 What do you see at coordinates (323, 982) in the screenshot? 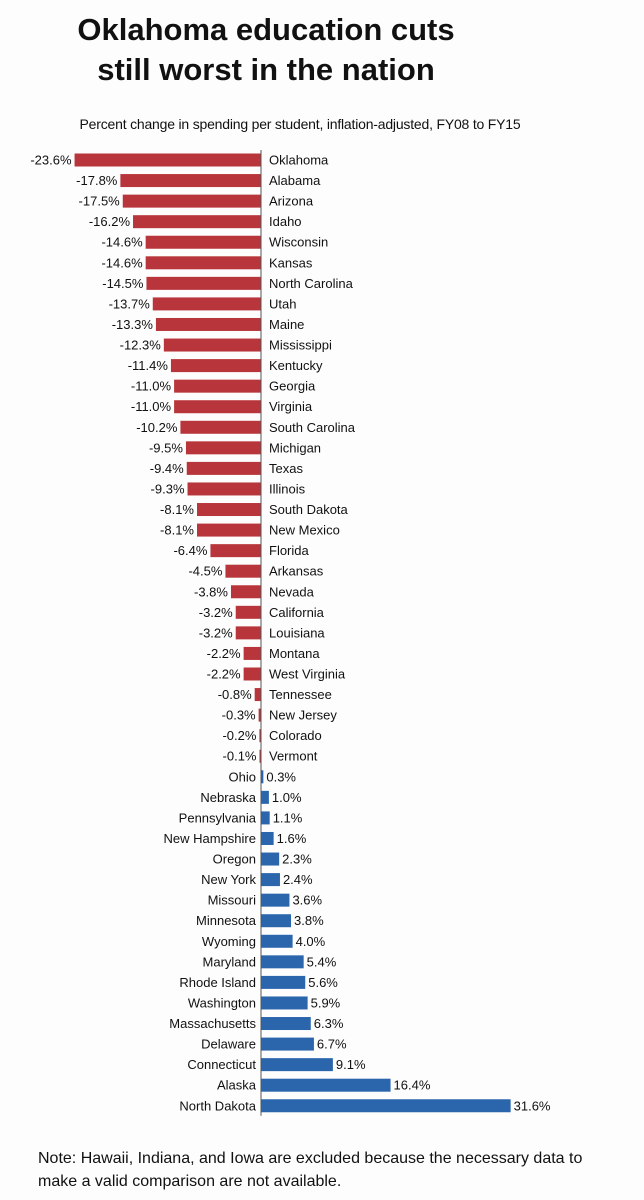
I see `value-label: 5.6%` at bounding box center [323, 982].